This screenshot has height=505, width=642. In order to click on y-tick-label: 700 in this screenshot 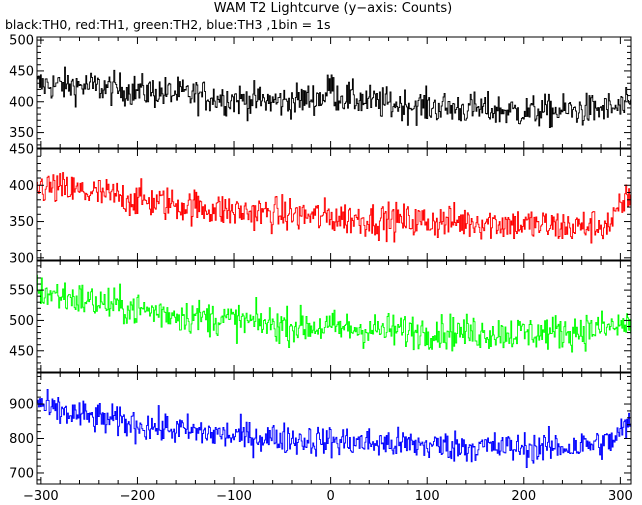, I will do `click(21, 473)`.